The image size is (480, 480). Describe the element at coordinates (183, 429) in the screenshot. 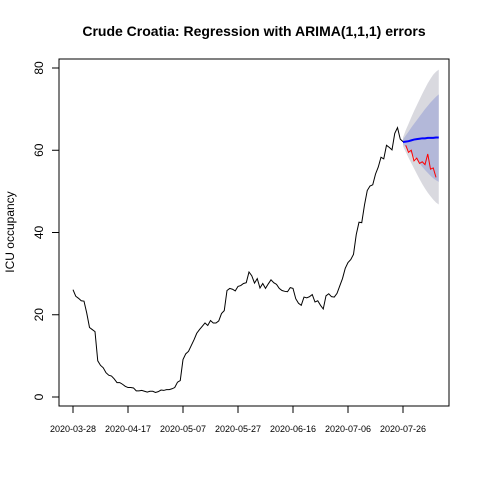

I see `x-tick-label: 2020-05-07` at that location.